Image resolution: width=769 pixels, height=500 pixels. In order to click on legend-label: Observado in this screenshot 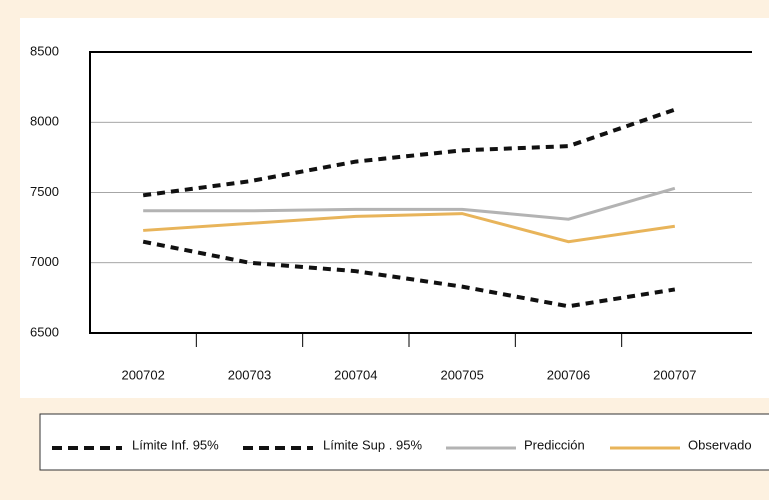, I will do `click(720, 444)`.